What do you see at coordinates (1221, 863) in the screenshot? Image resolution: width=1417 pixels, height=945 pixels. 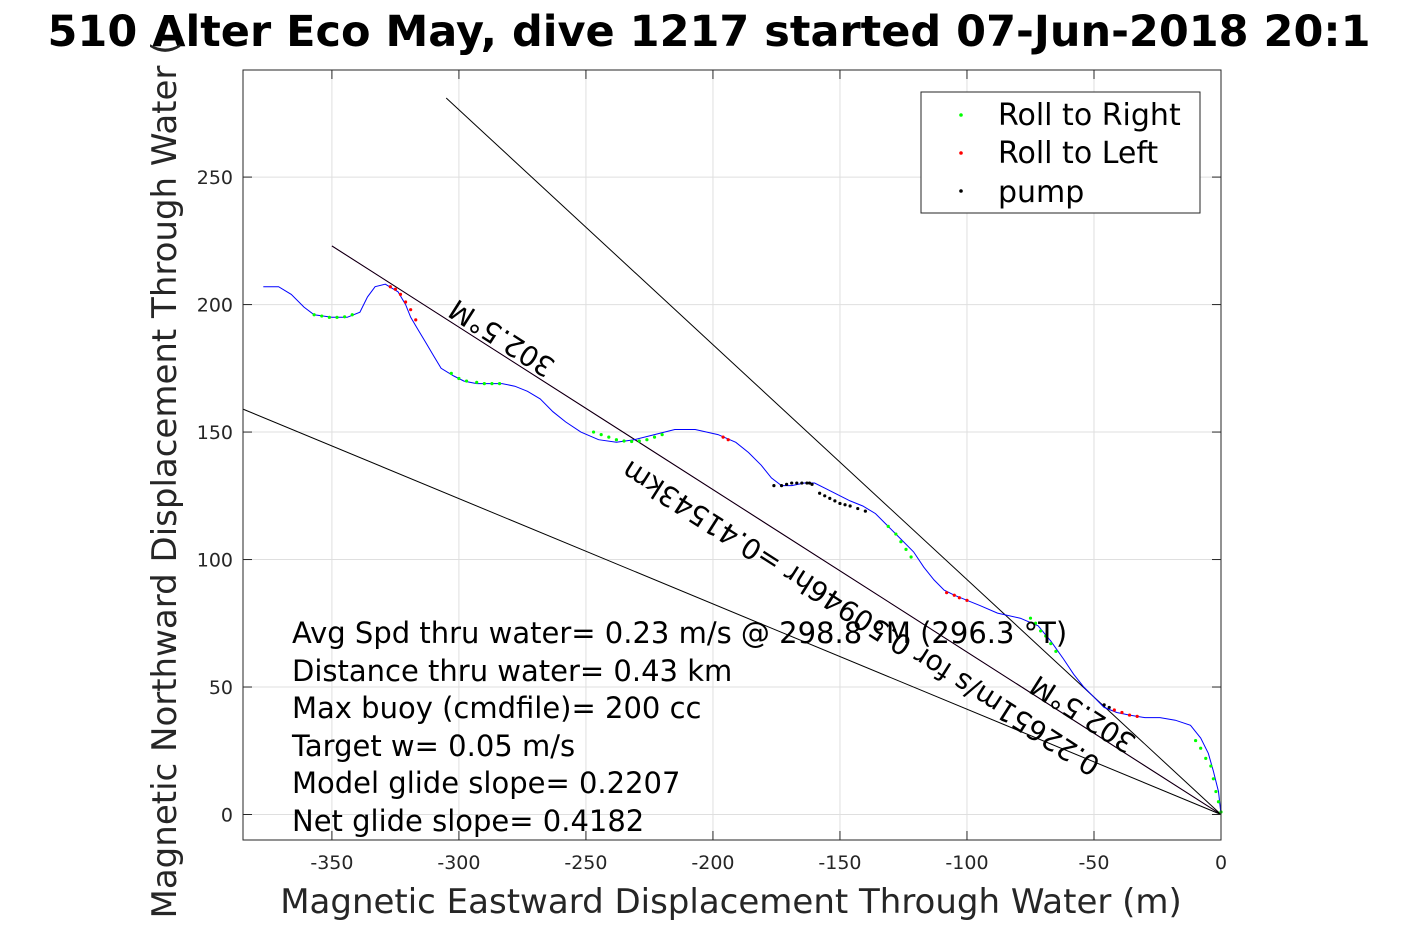 I see `x-tick-label: 0` at bounding box center [1221, 863].